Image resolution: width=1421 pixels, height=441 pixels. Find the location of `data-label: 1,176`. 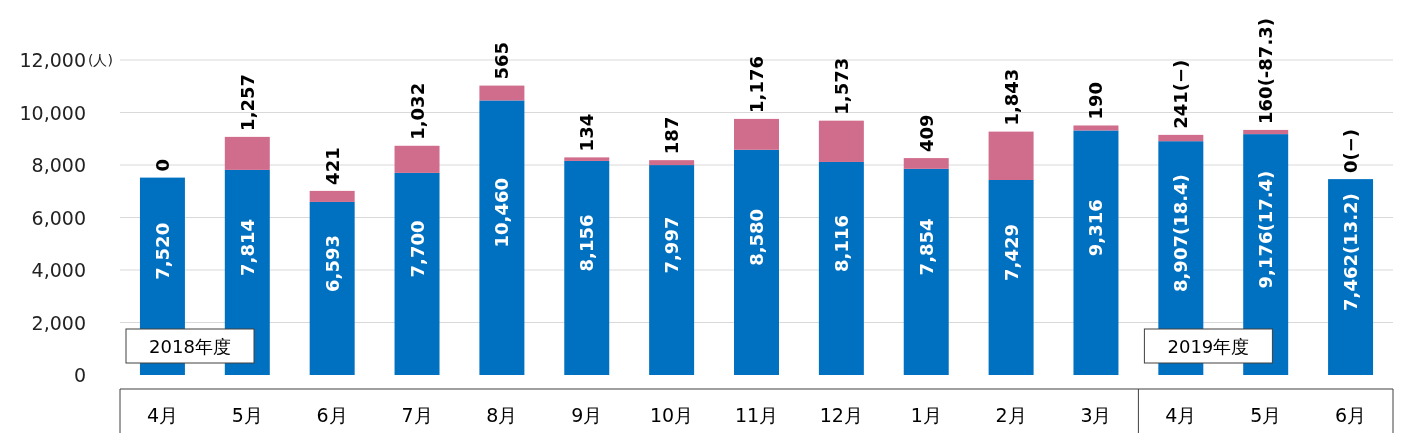

data-label: 1,176 is located at coordinates (756, 84).